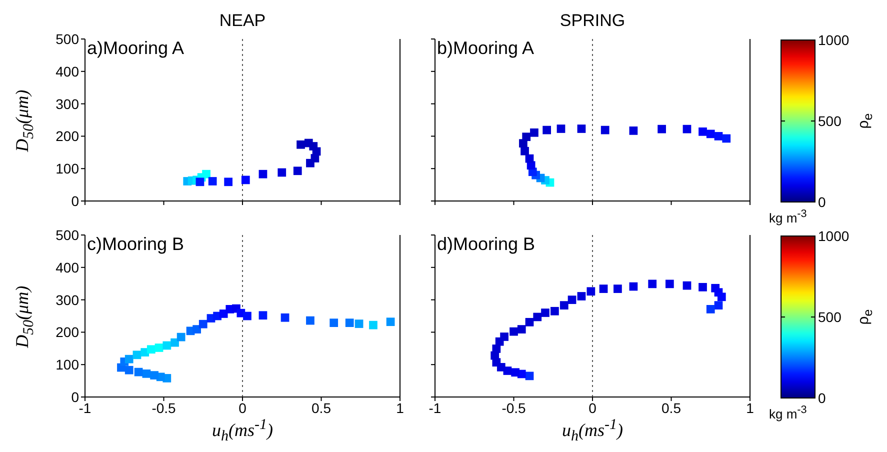 The width and height of the screenshot is (887, 452). Describe the element at coordinates (592, 21) in the screenshot. I see `chart-title: SPRING` at that location.